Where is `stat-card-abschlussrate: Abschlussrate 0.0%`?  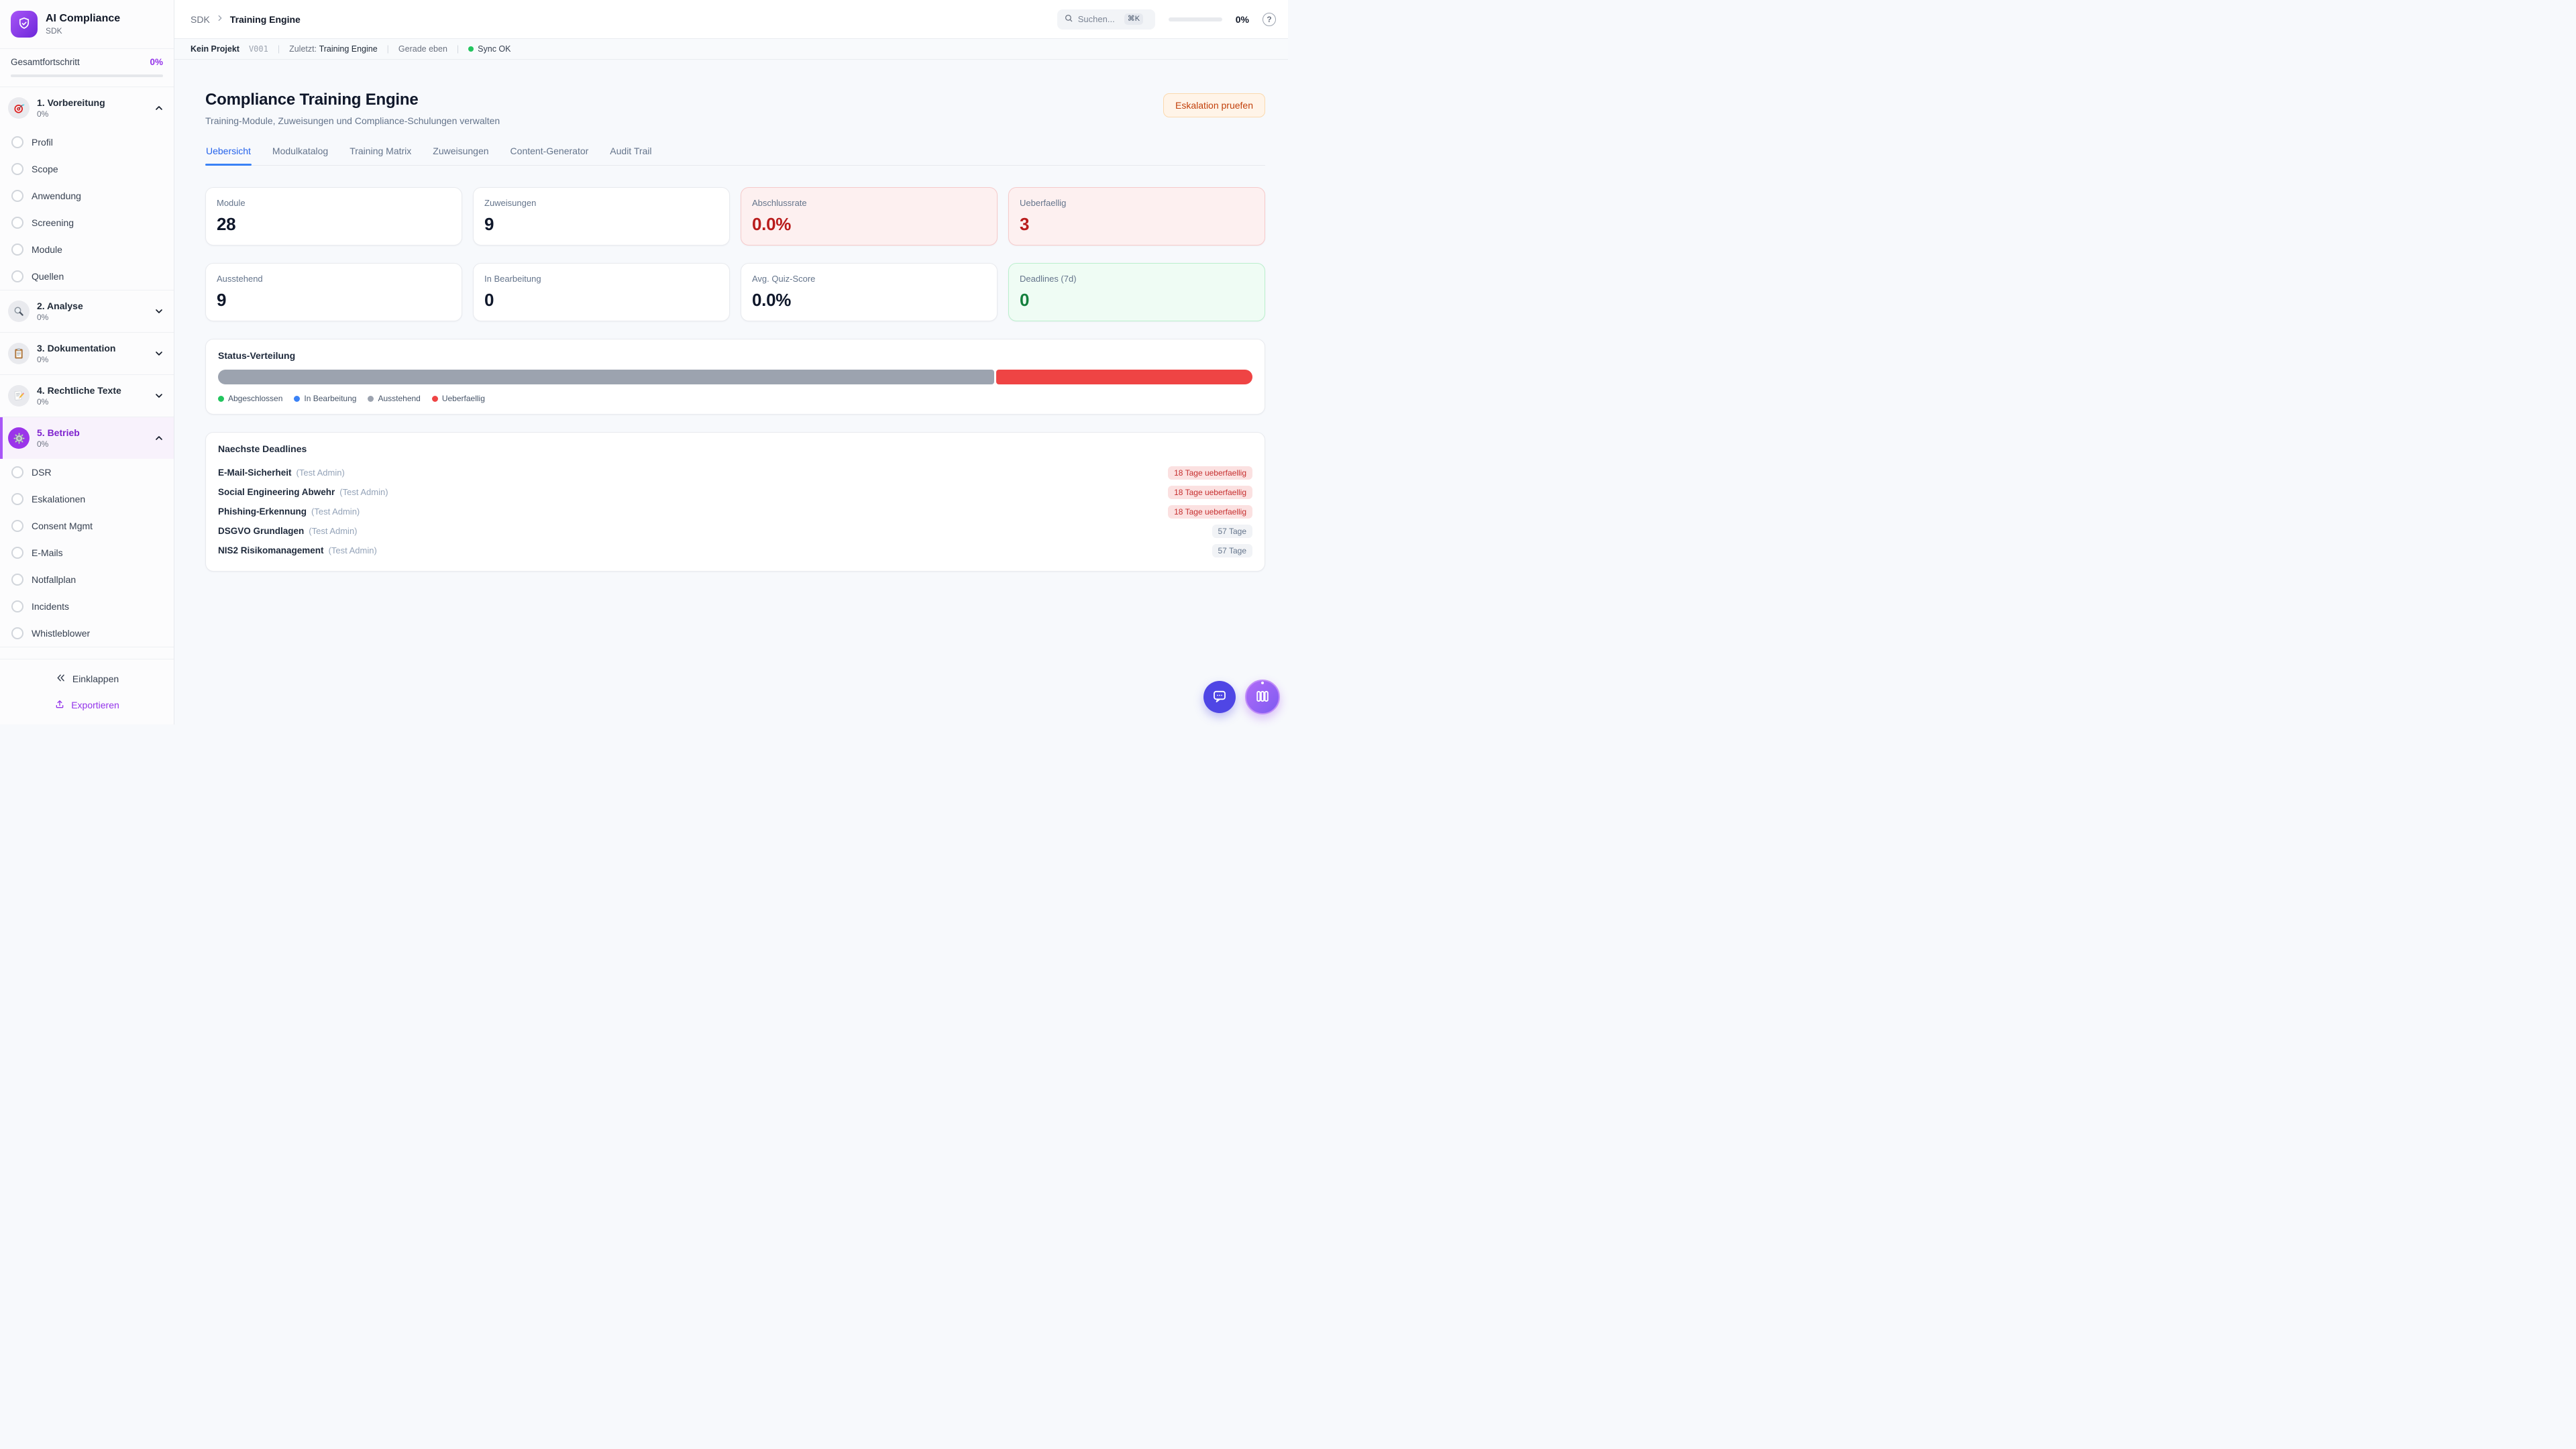 stat-card-abschlussrate: Abschlussrate 0.0% is located at coordinates (869, 216).